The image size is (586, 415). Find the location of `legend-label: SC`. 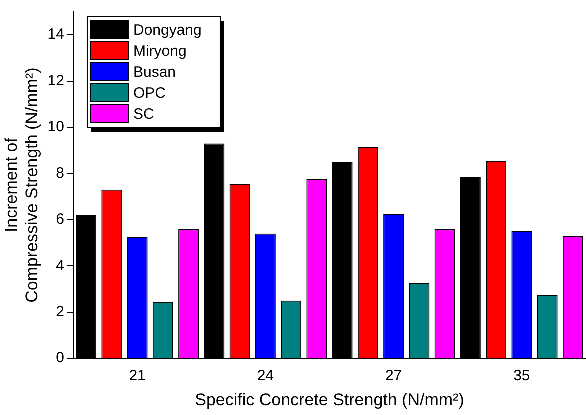

legend-label: SC is located at coordinates (143, 115).